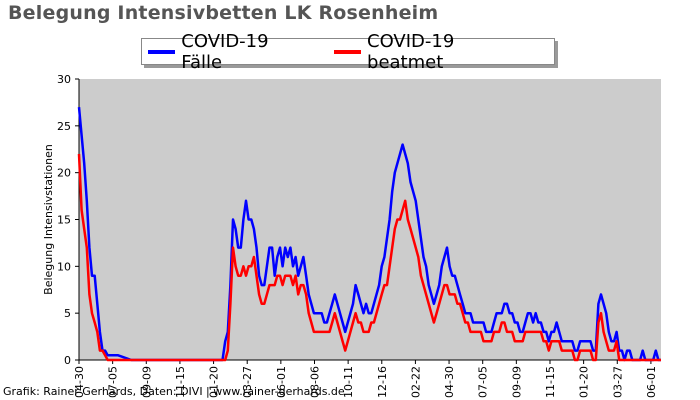 The width and height of the screenshot is (700, 400). What do you see at coordinates (584, 382) in the screenshot?
I see `x-tick-label-15: 01-20` at bounding box center [584, 382].